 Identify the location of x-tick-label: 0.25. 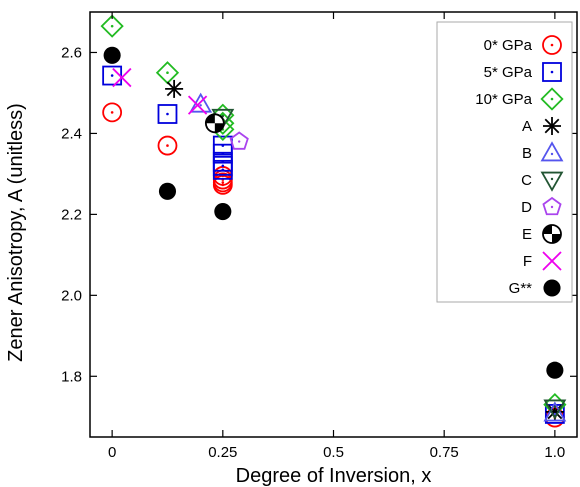
(222, 452).